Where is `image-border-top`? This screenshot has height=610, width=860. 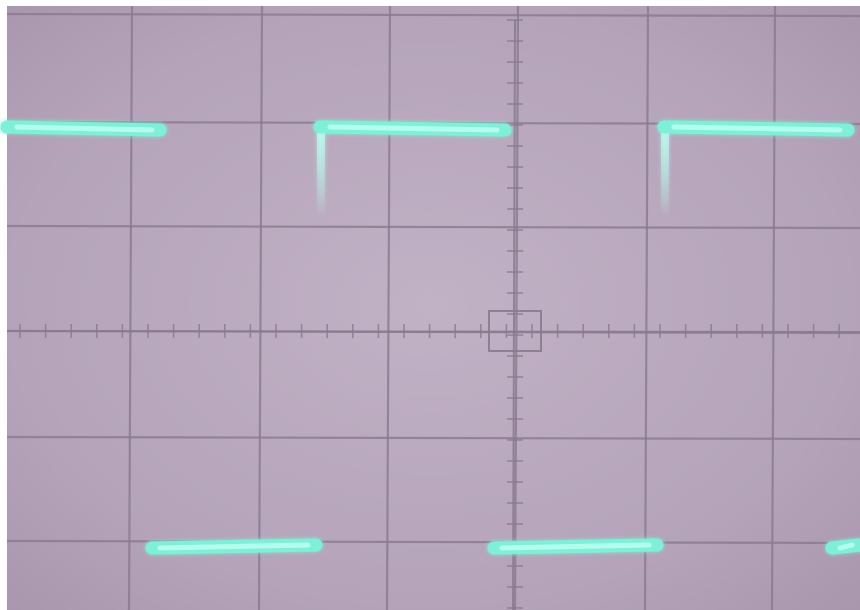 image-border-top is located at coordinates (430, 3).